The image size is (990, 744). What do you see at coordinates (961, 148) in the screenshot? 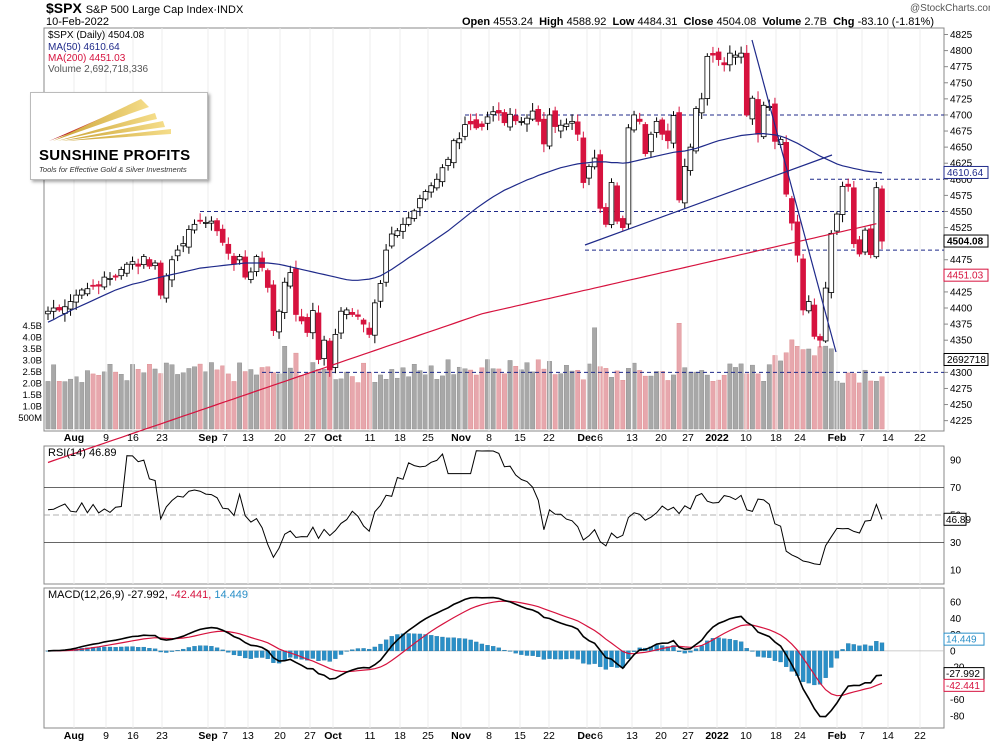
I see `price-tick-label: 4650` at bounding box center [961, 148].